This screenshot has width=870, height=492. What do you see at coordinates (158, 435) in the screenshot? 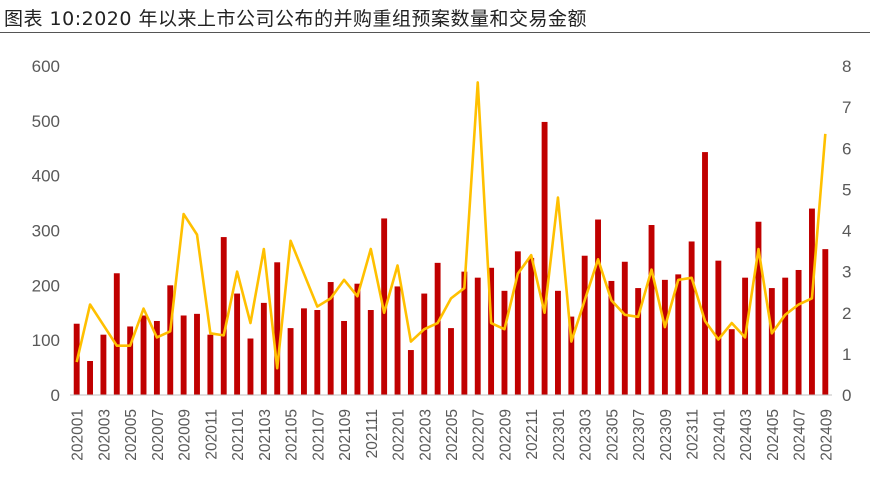
I see `x-tick-label: 202007` at bounding box center [158, 435].